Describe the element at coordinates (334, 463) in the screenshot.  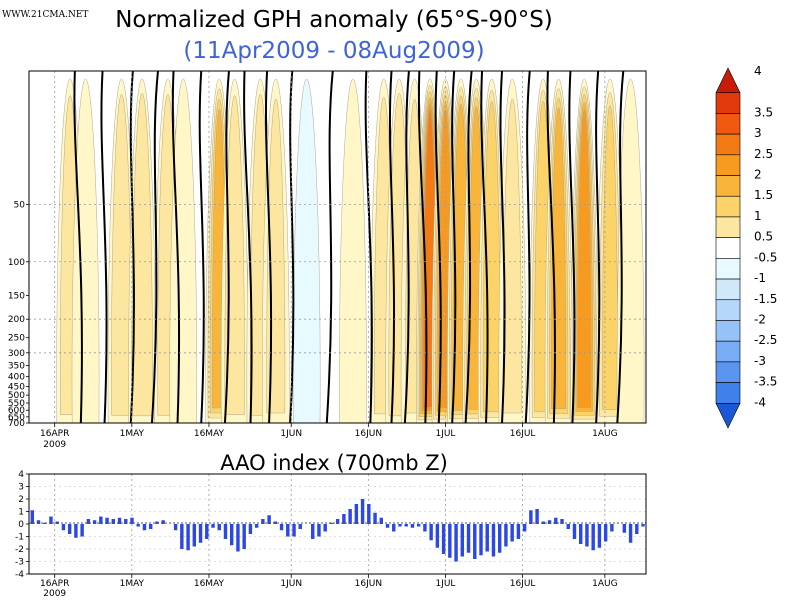
I see `aao-title: AAO index (700mb Z)` at that location.